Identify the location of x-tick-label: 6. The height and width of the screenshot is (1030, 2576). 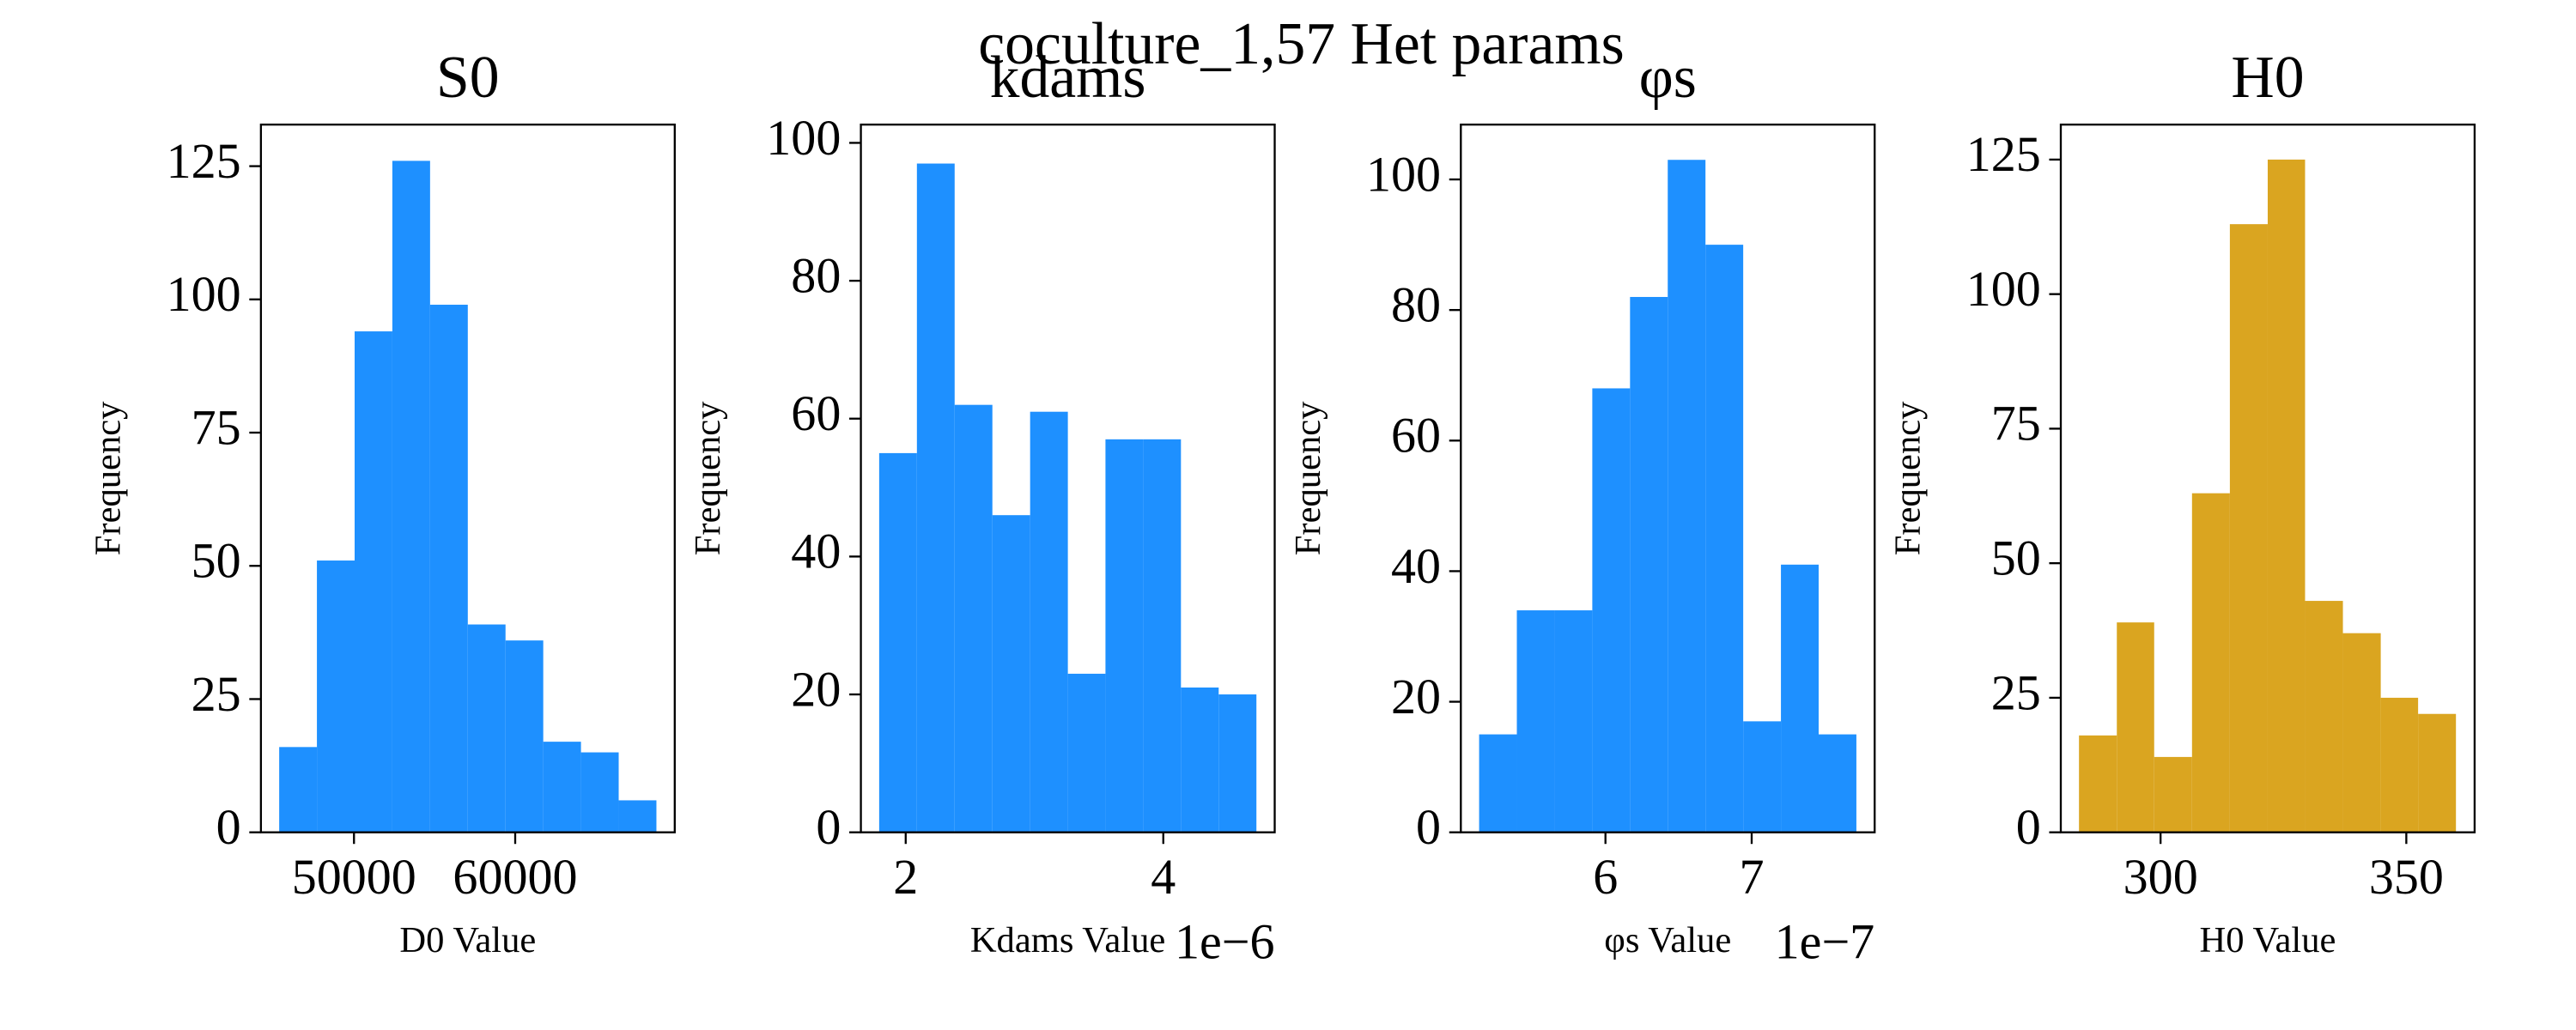
(1605, 877).